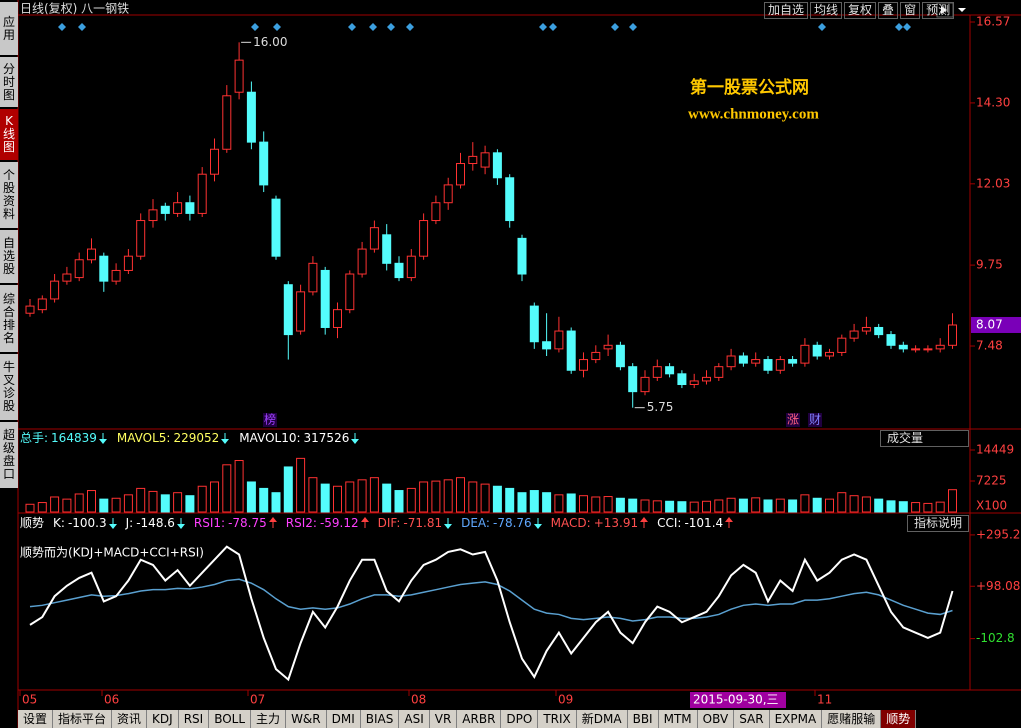 Image resolution: width=1021 pixels, height=728 pixels. I want to click on sidebar-tab-label: 分时图, so click(8, 81).